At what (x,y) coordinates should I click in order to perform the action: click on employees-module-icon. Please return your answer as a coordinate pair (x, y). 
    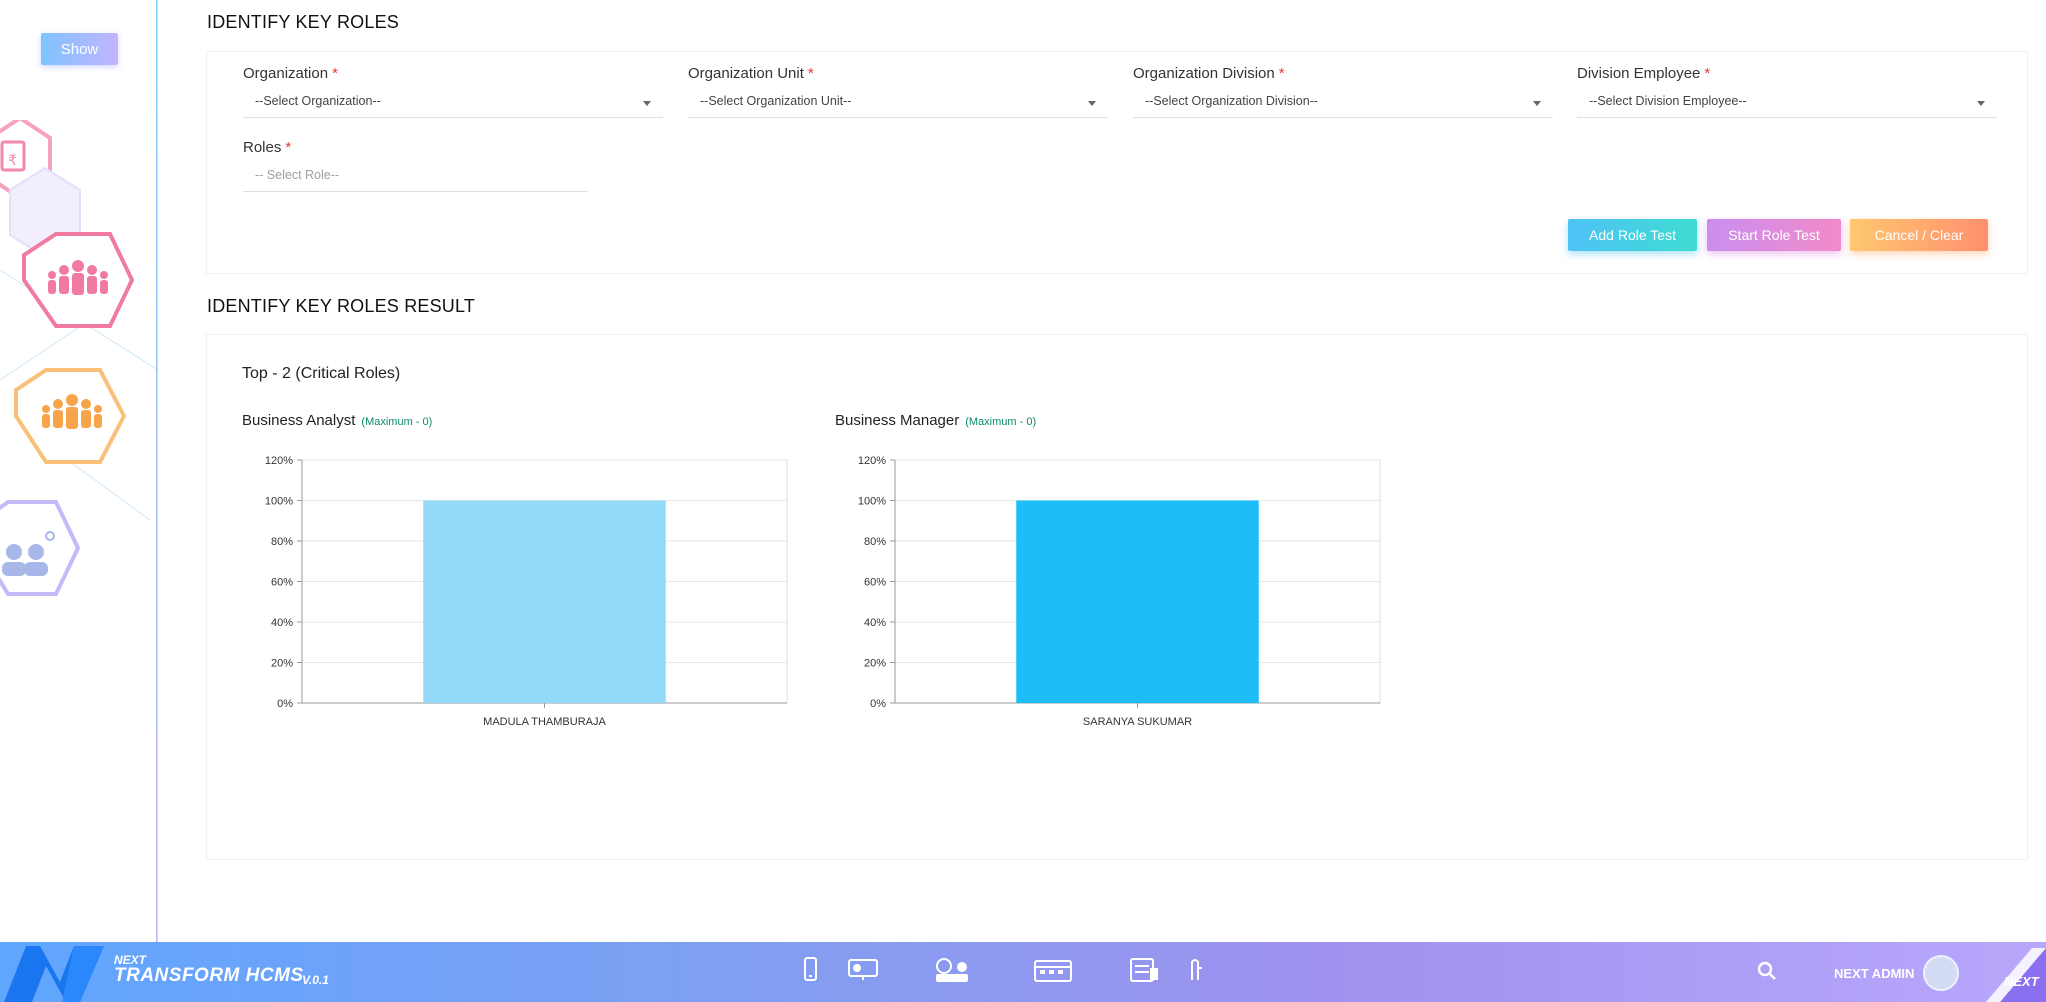
    Looking at the image, I should click on (78, 280).